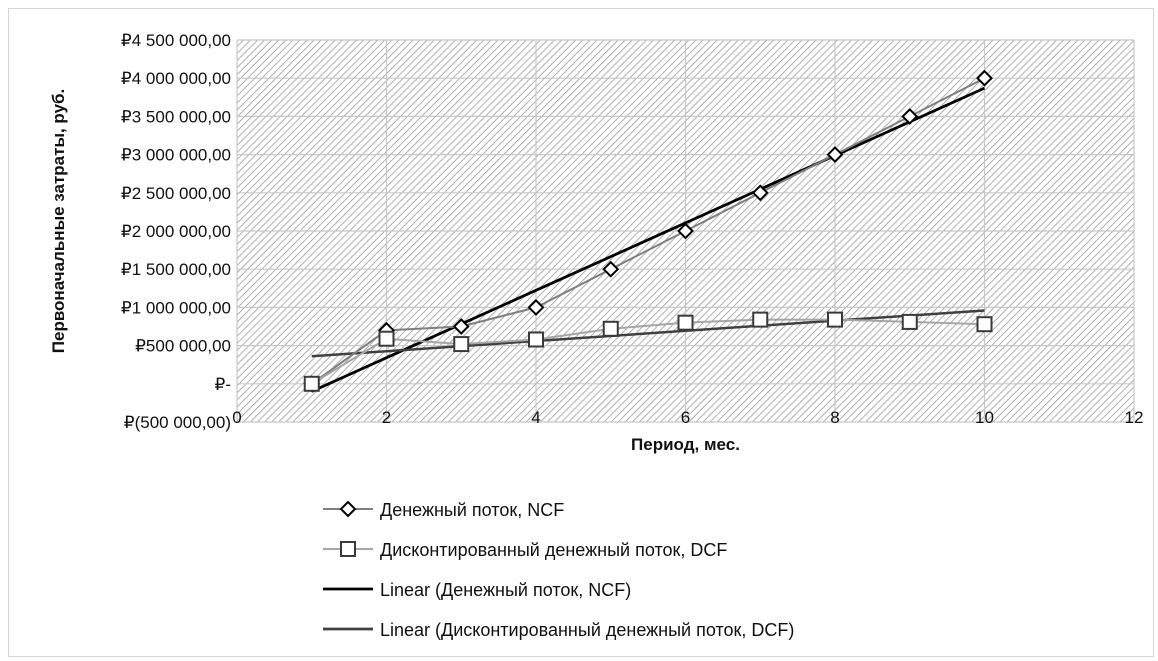 Image resolution: width=1158 pixels, height=661 pixels. What do you see at coordinates (386, 417) in the screenshot?
I see `x-tick-label-1: 2` at bounding box center [386, 417].